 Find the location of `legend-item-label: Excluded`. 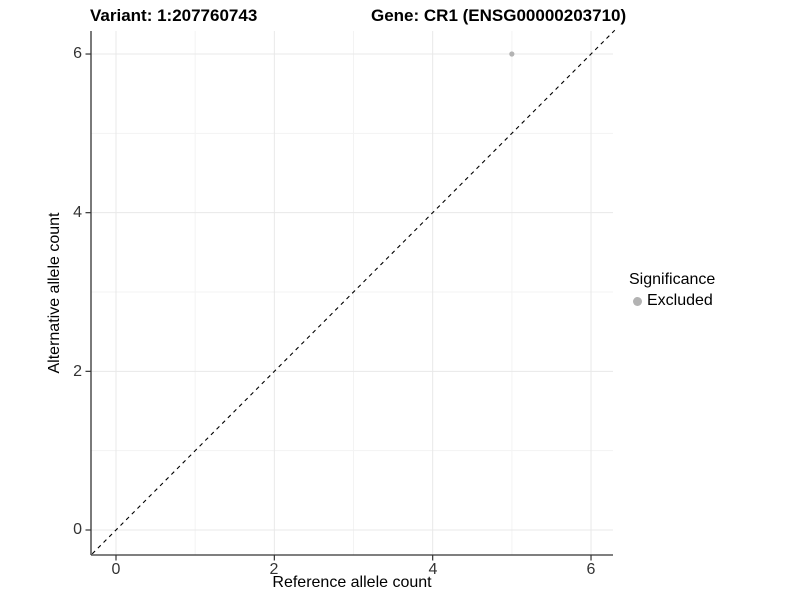

legend-item-label: Excluded is located at coordinates (680, 300).